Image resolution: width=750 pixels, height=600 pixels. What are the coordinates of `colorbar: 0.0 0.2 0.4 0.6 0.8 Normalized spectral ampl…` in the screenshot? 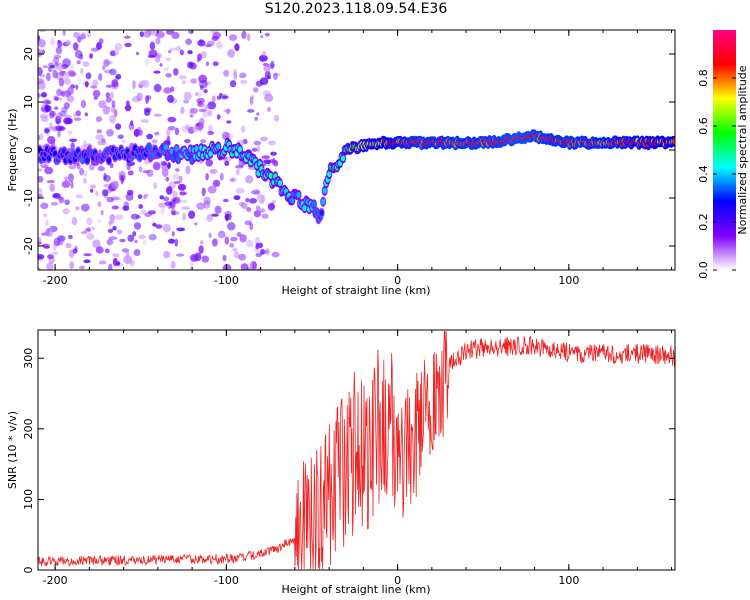 It's located at (723, 154).